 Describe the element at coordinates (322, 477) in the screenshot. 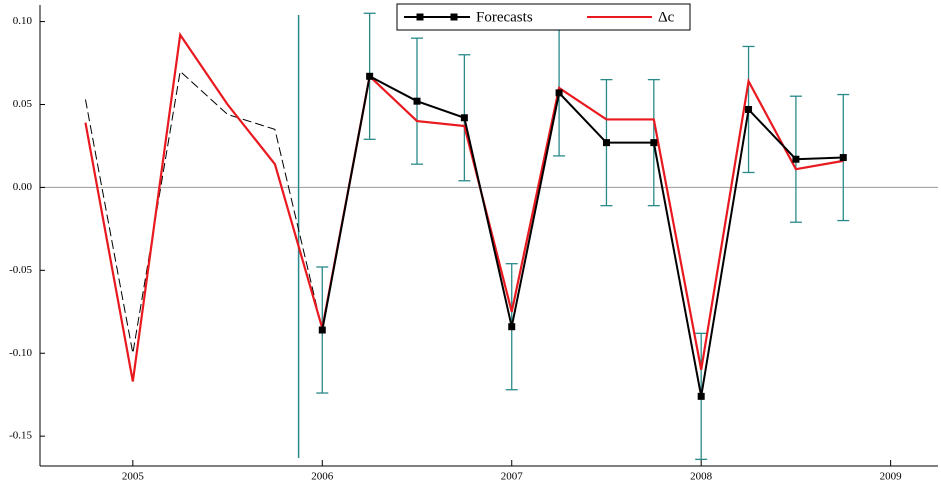

I see `x-tick-label: 2006` at that location.